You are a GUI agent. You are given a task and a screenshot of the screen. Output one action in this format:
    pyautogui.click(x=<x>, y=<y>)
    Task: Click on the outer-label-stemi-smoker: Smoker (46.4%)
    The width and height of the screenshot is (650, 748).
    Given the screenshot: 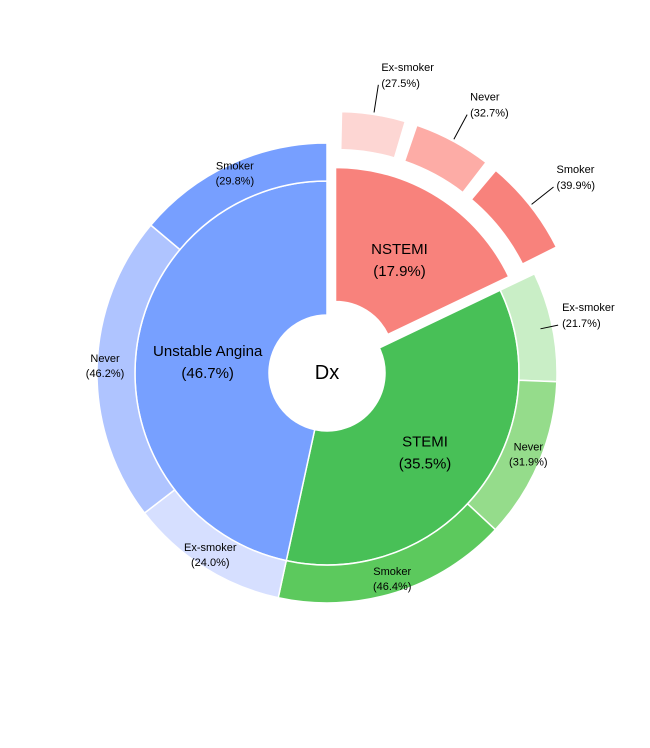 What is the action you would take?
    pyautogui.click(x=392, y=579)
    